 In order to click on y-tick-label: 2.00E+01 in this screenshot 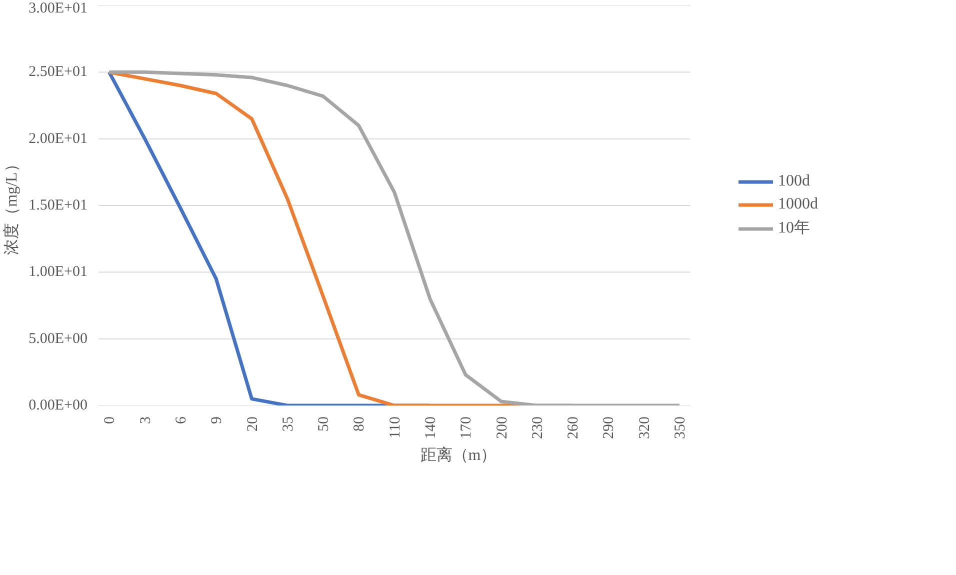, I will do `click(58, 138)`.